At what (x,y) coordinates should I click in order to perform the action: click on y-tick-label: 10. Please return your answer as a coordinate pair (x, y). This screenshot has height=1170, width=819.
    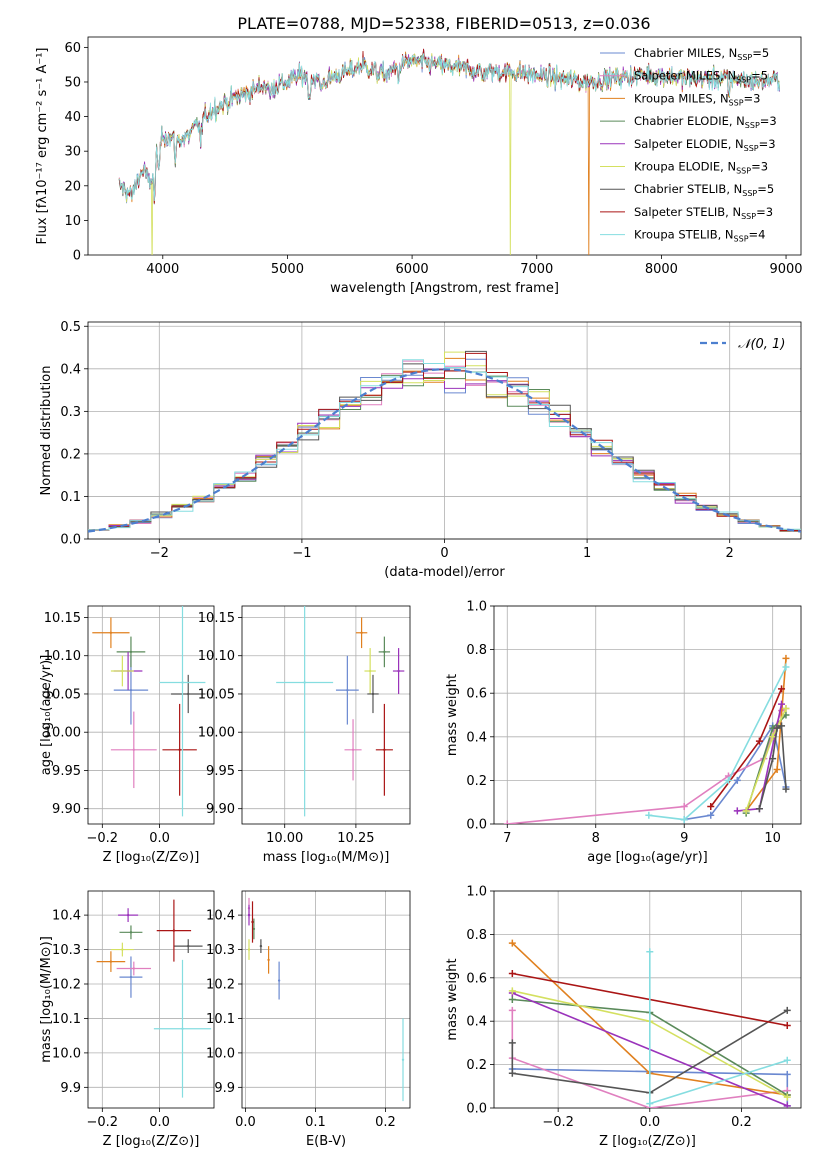
    Looking at the image, I should click on (72, 221).